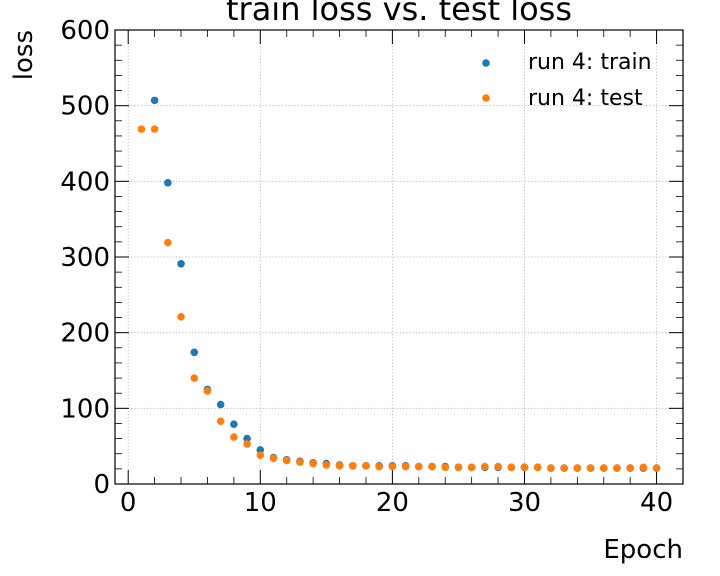  Describe the element at coordinates (656, 503) in the screenshot. I see `x-tick-label: 40` at that location.